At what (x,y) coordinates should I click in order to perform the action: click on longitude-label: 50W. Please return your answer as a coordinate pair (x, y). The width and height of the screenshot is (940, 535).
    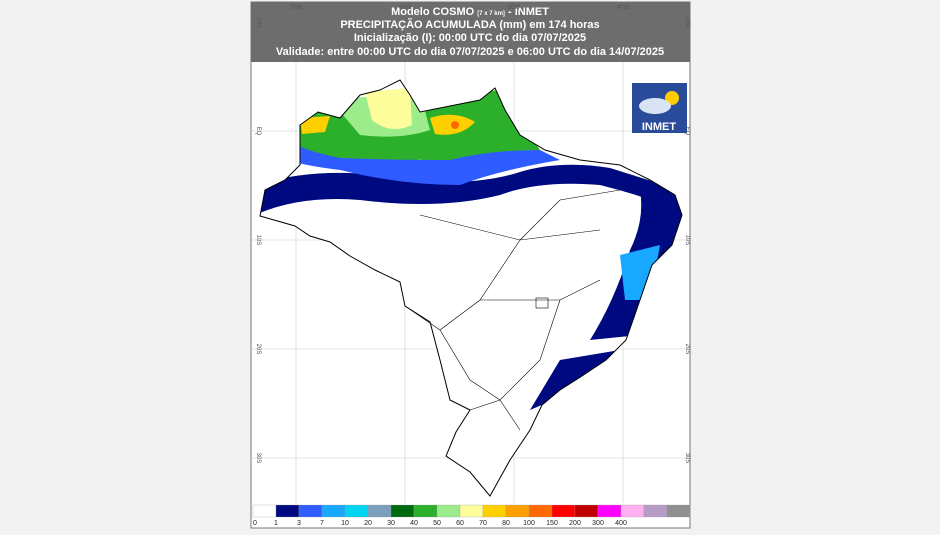
    Looking at the image, I should click on (514, 8).